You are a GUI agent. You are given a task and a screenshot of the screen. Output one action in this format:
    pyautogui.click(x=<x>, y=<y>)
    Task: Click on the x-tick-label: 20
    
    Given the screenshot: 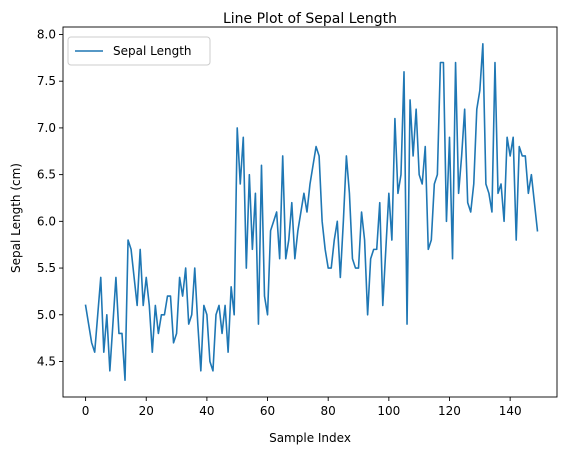 What is the action you would take?
    pyautogui.click(x=146, y=411)
    